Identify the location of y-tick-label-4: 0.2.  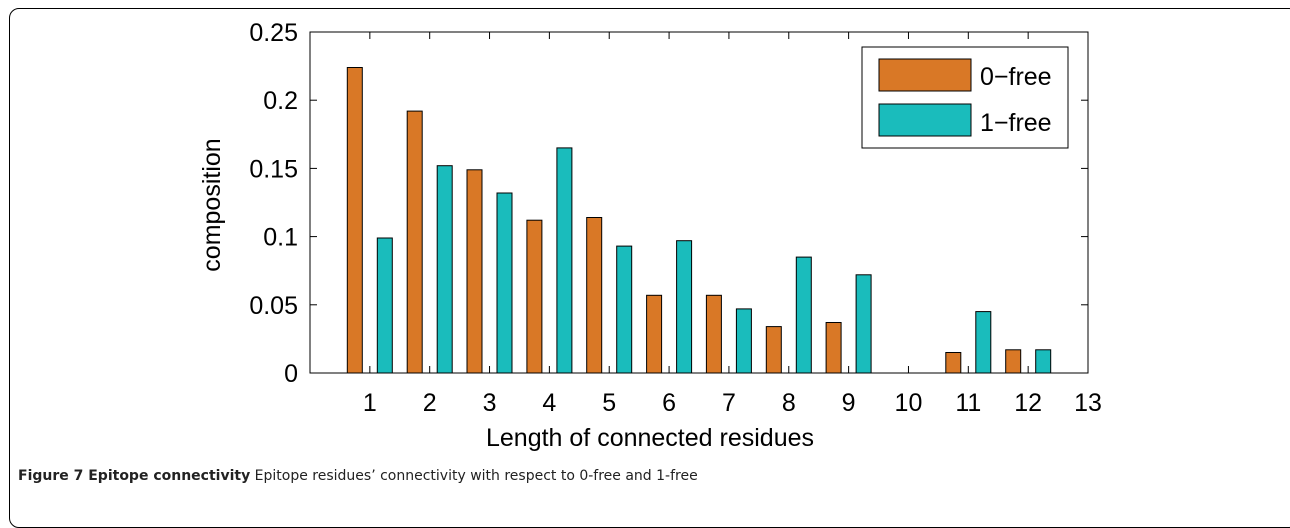
(280, 101).